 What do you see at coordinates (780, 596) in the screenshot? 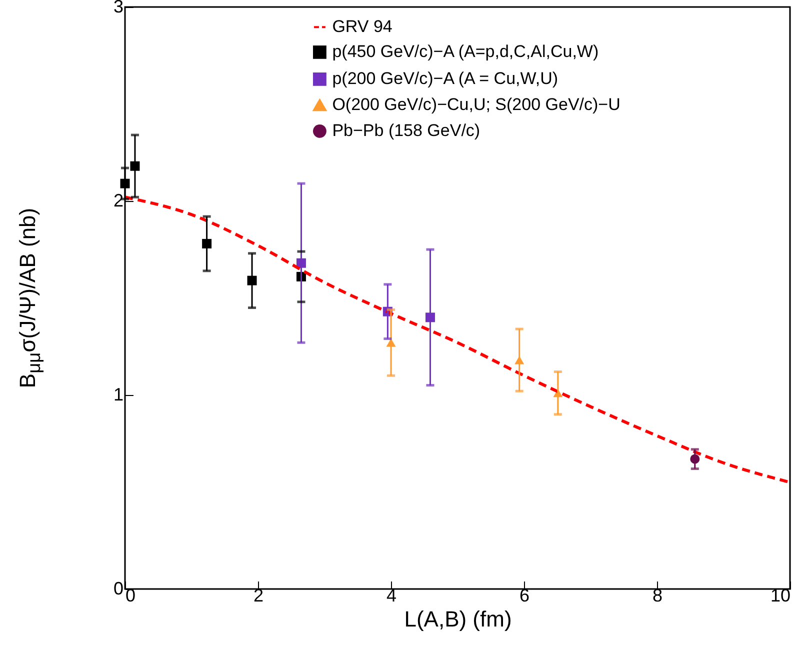
I see `x-tick-label: 10` at bounding box center [780, 596].